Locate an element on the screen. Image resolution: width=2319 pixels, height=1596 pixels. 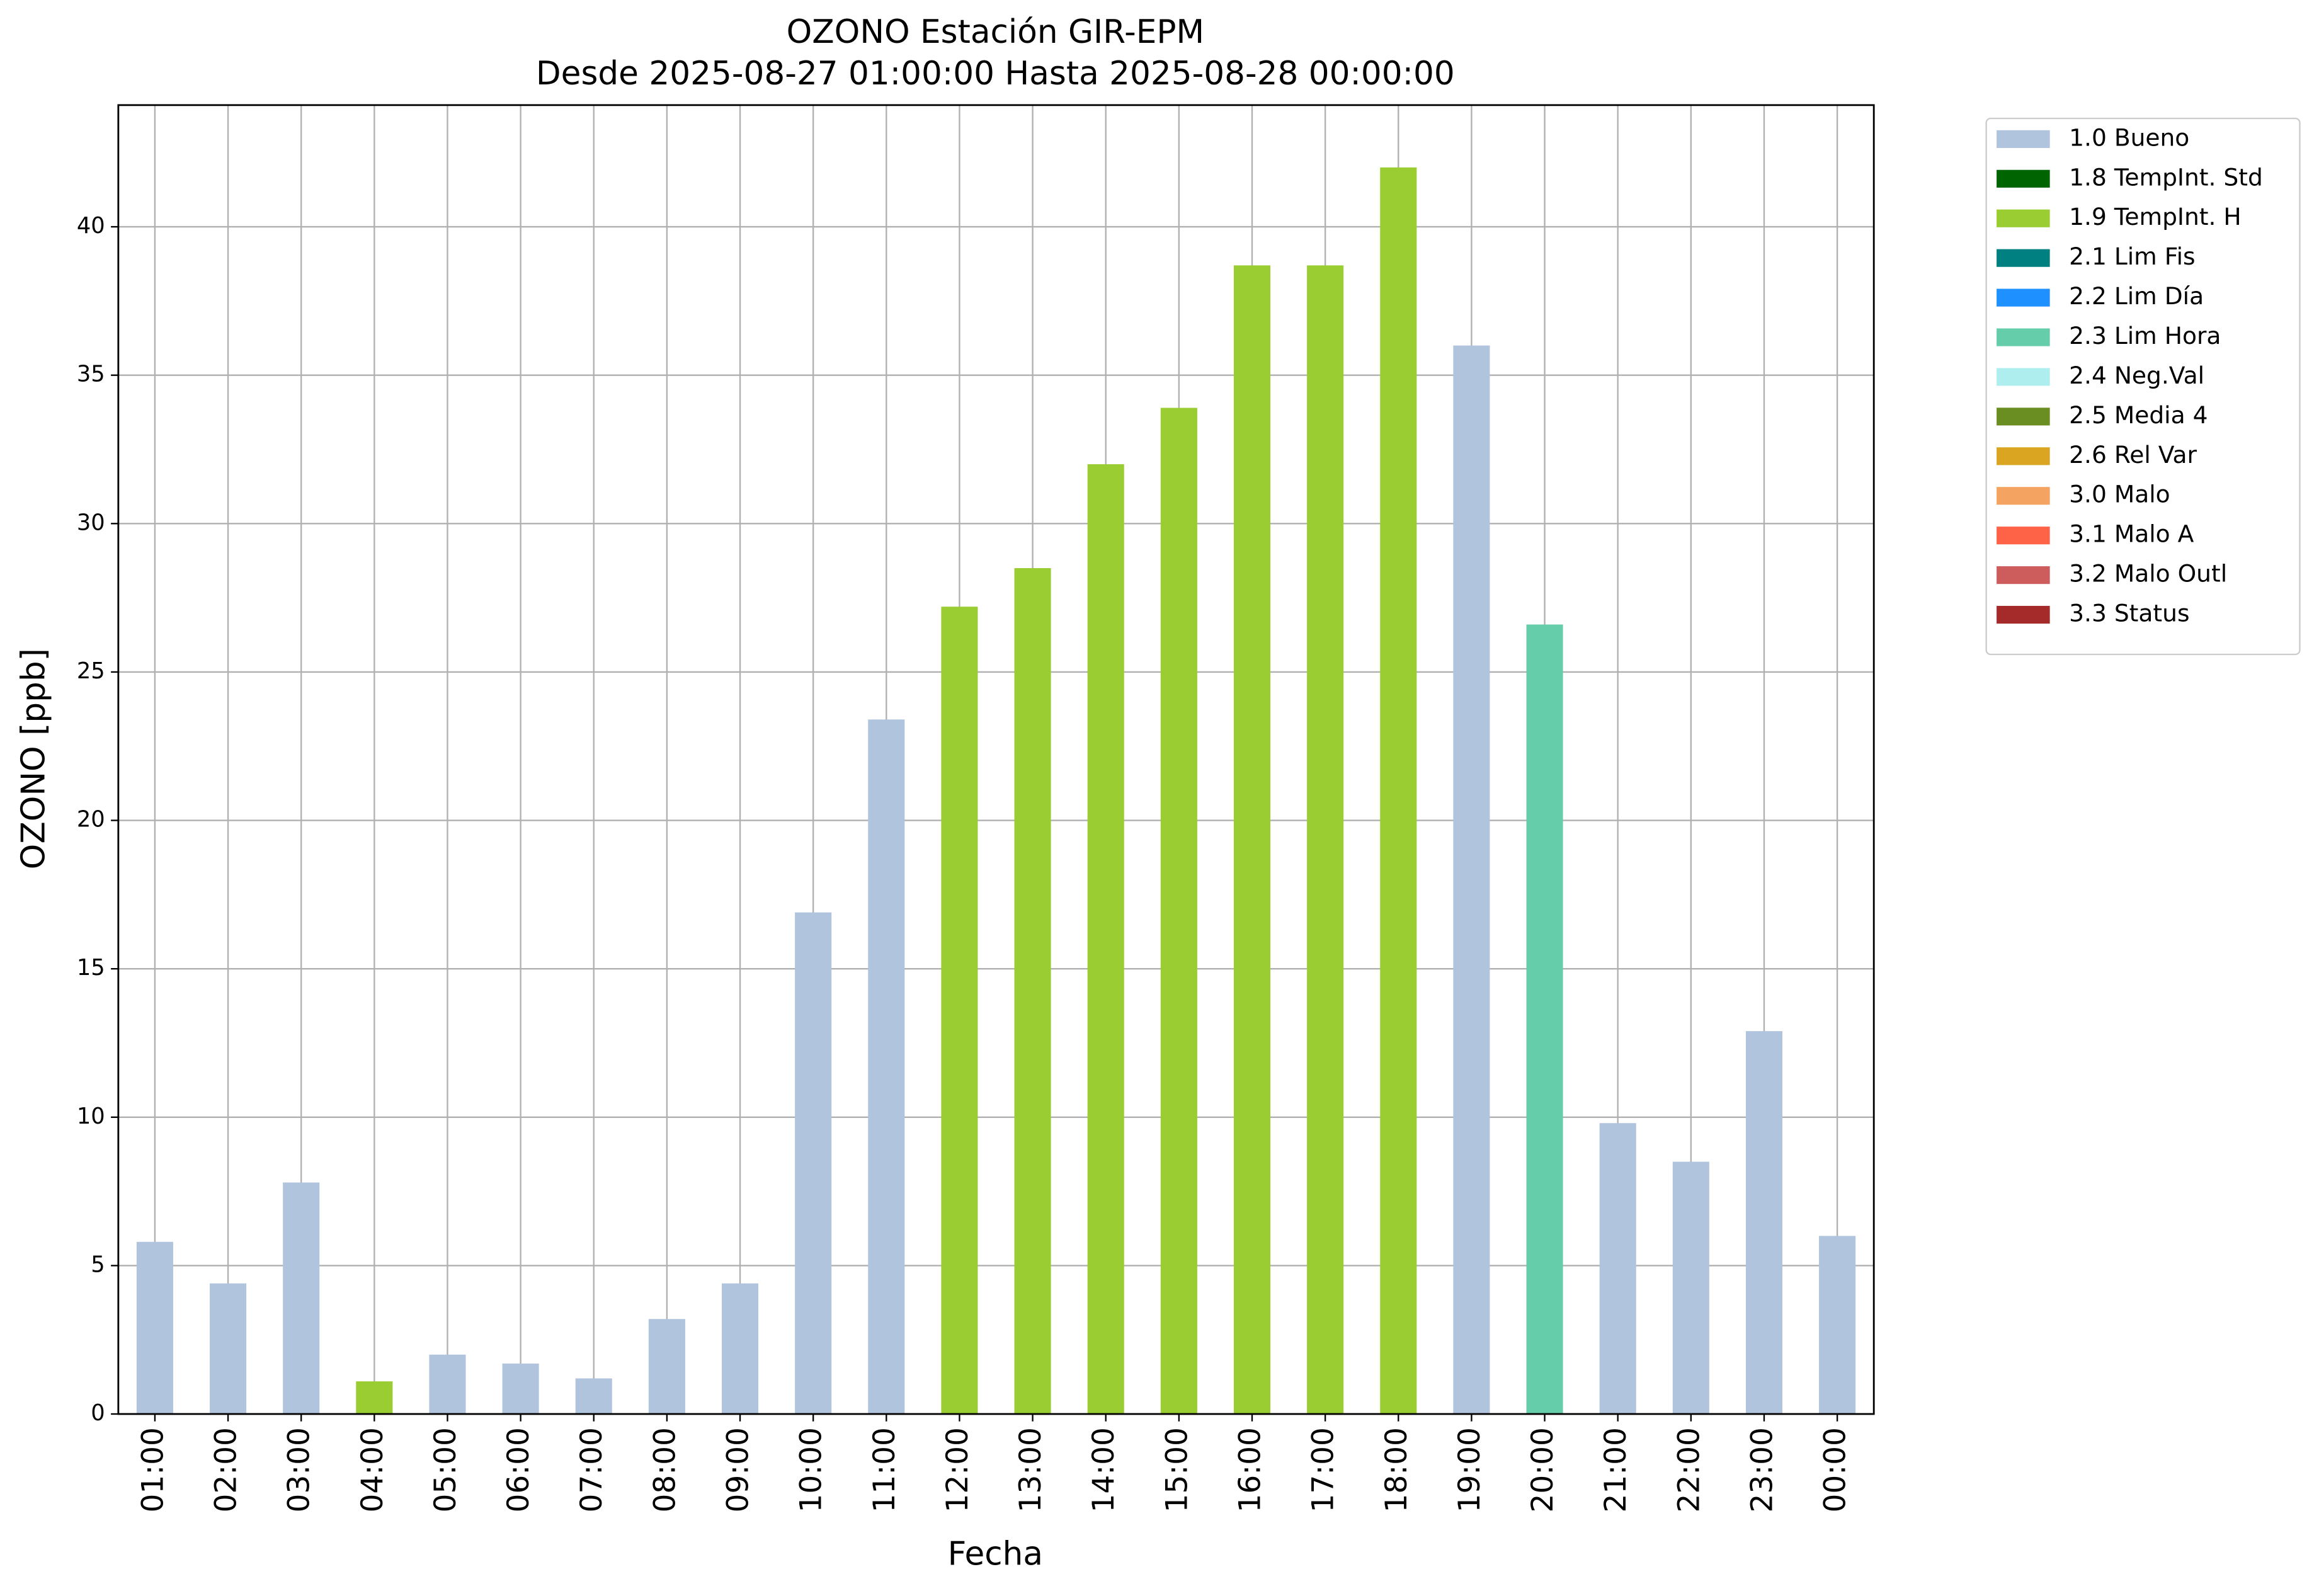
legend-label: 2.3 Lim Hora is located at coordinates (2145, 336).